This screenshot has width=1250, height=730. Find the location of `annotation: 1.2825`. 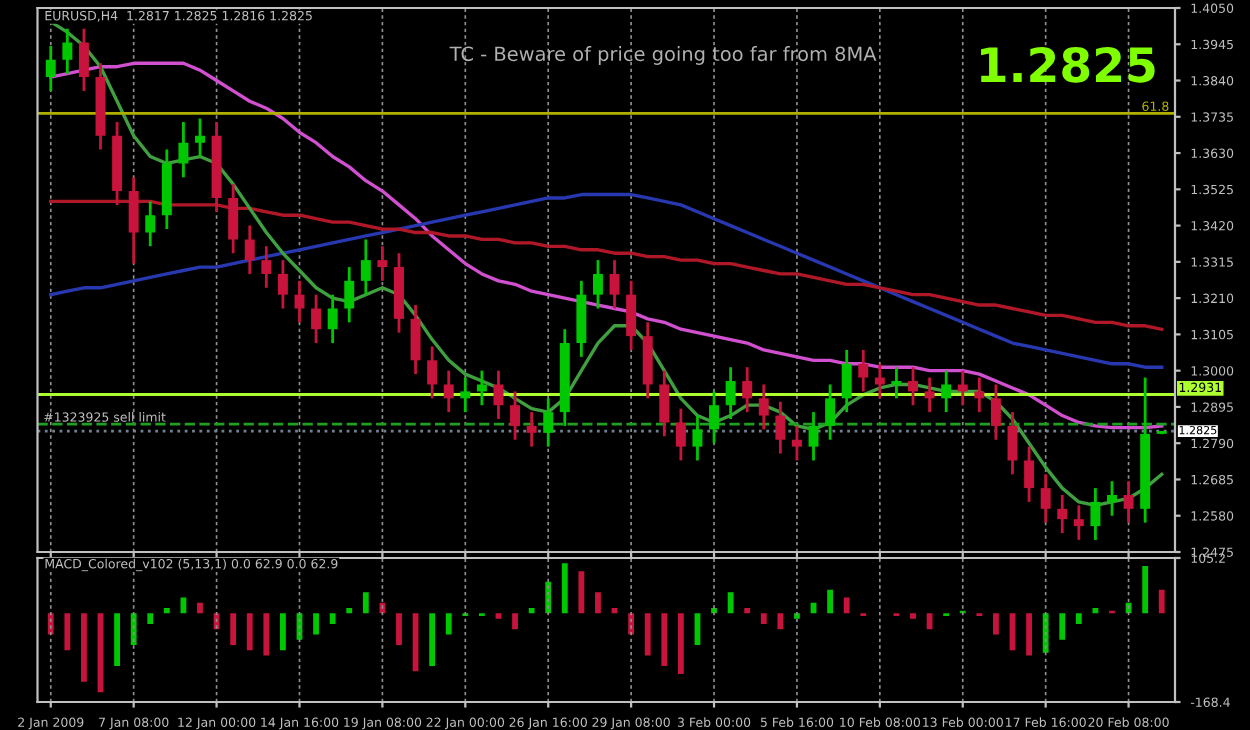

annotation: 1.2825 is located at coordinates (1068, 64).